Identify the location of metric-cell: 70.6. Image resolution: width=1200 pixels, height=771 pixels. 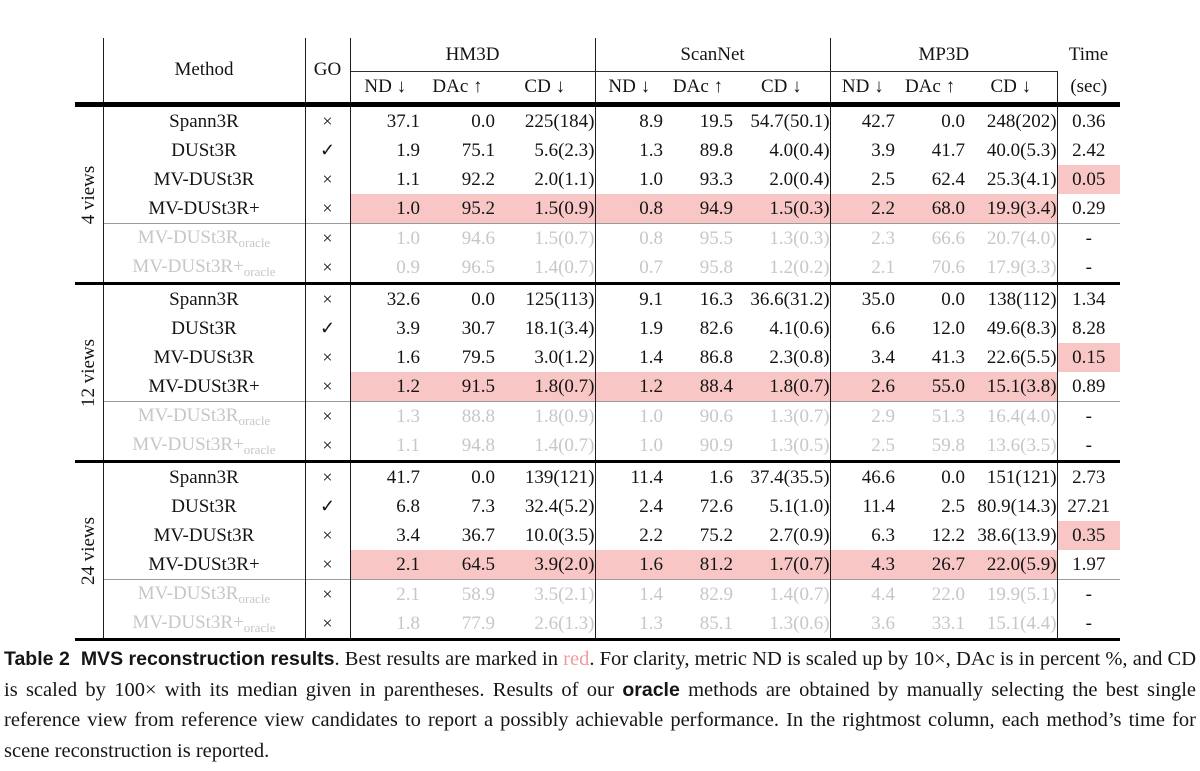
(948, 267).